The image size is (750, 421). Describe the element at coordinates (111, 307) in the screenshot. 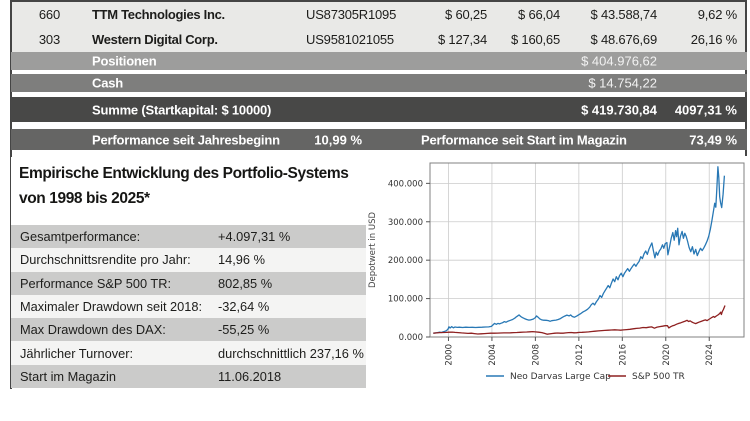

I see `stat-label: Maximaler Drawdown seit 2018:` at that location.